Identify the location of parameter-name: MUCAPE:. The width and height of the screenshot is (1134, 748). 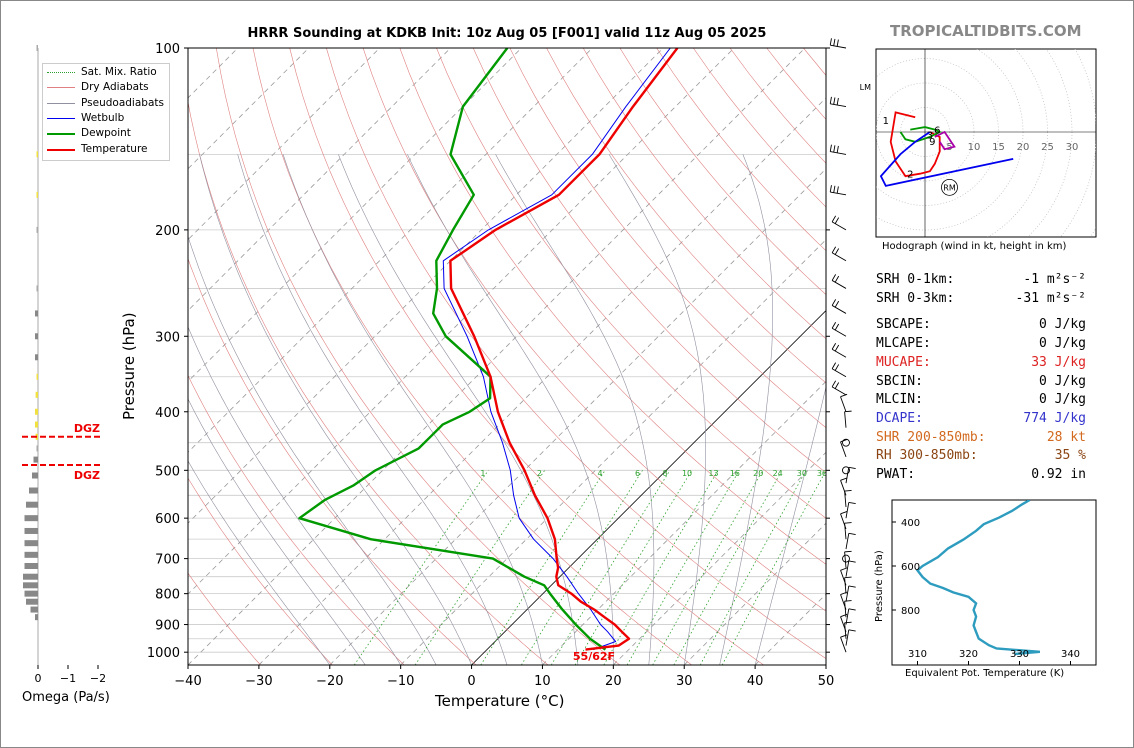
(903, 362).